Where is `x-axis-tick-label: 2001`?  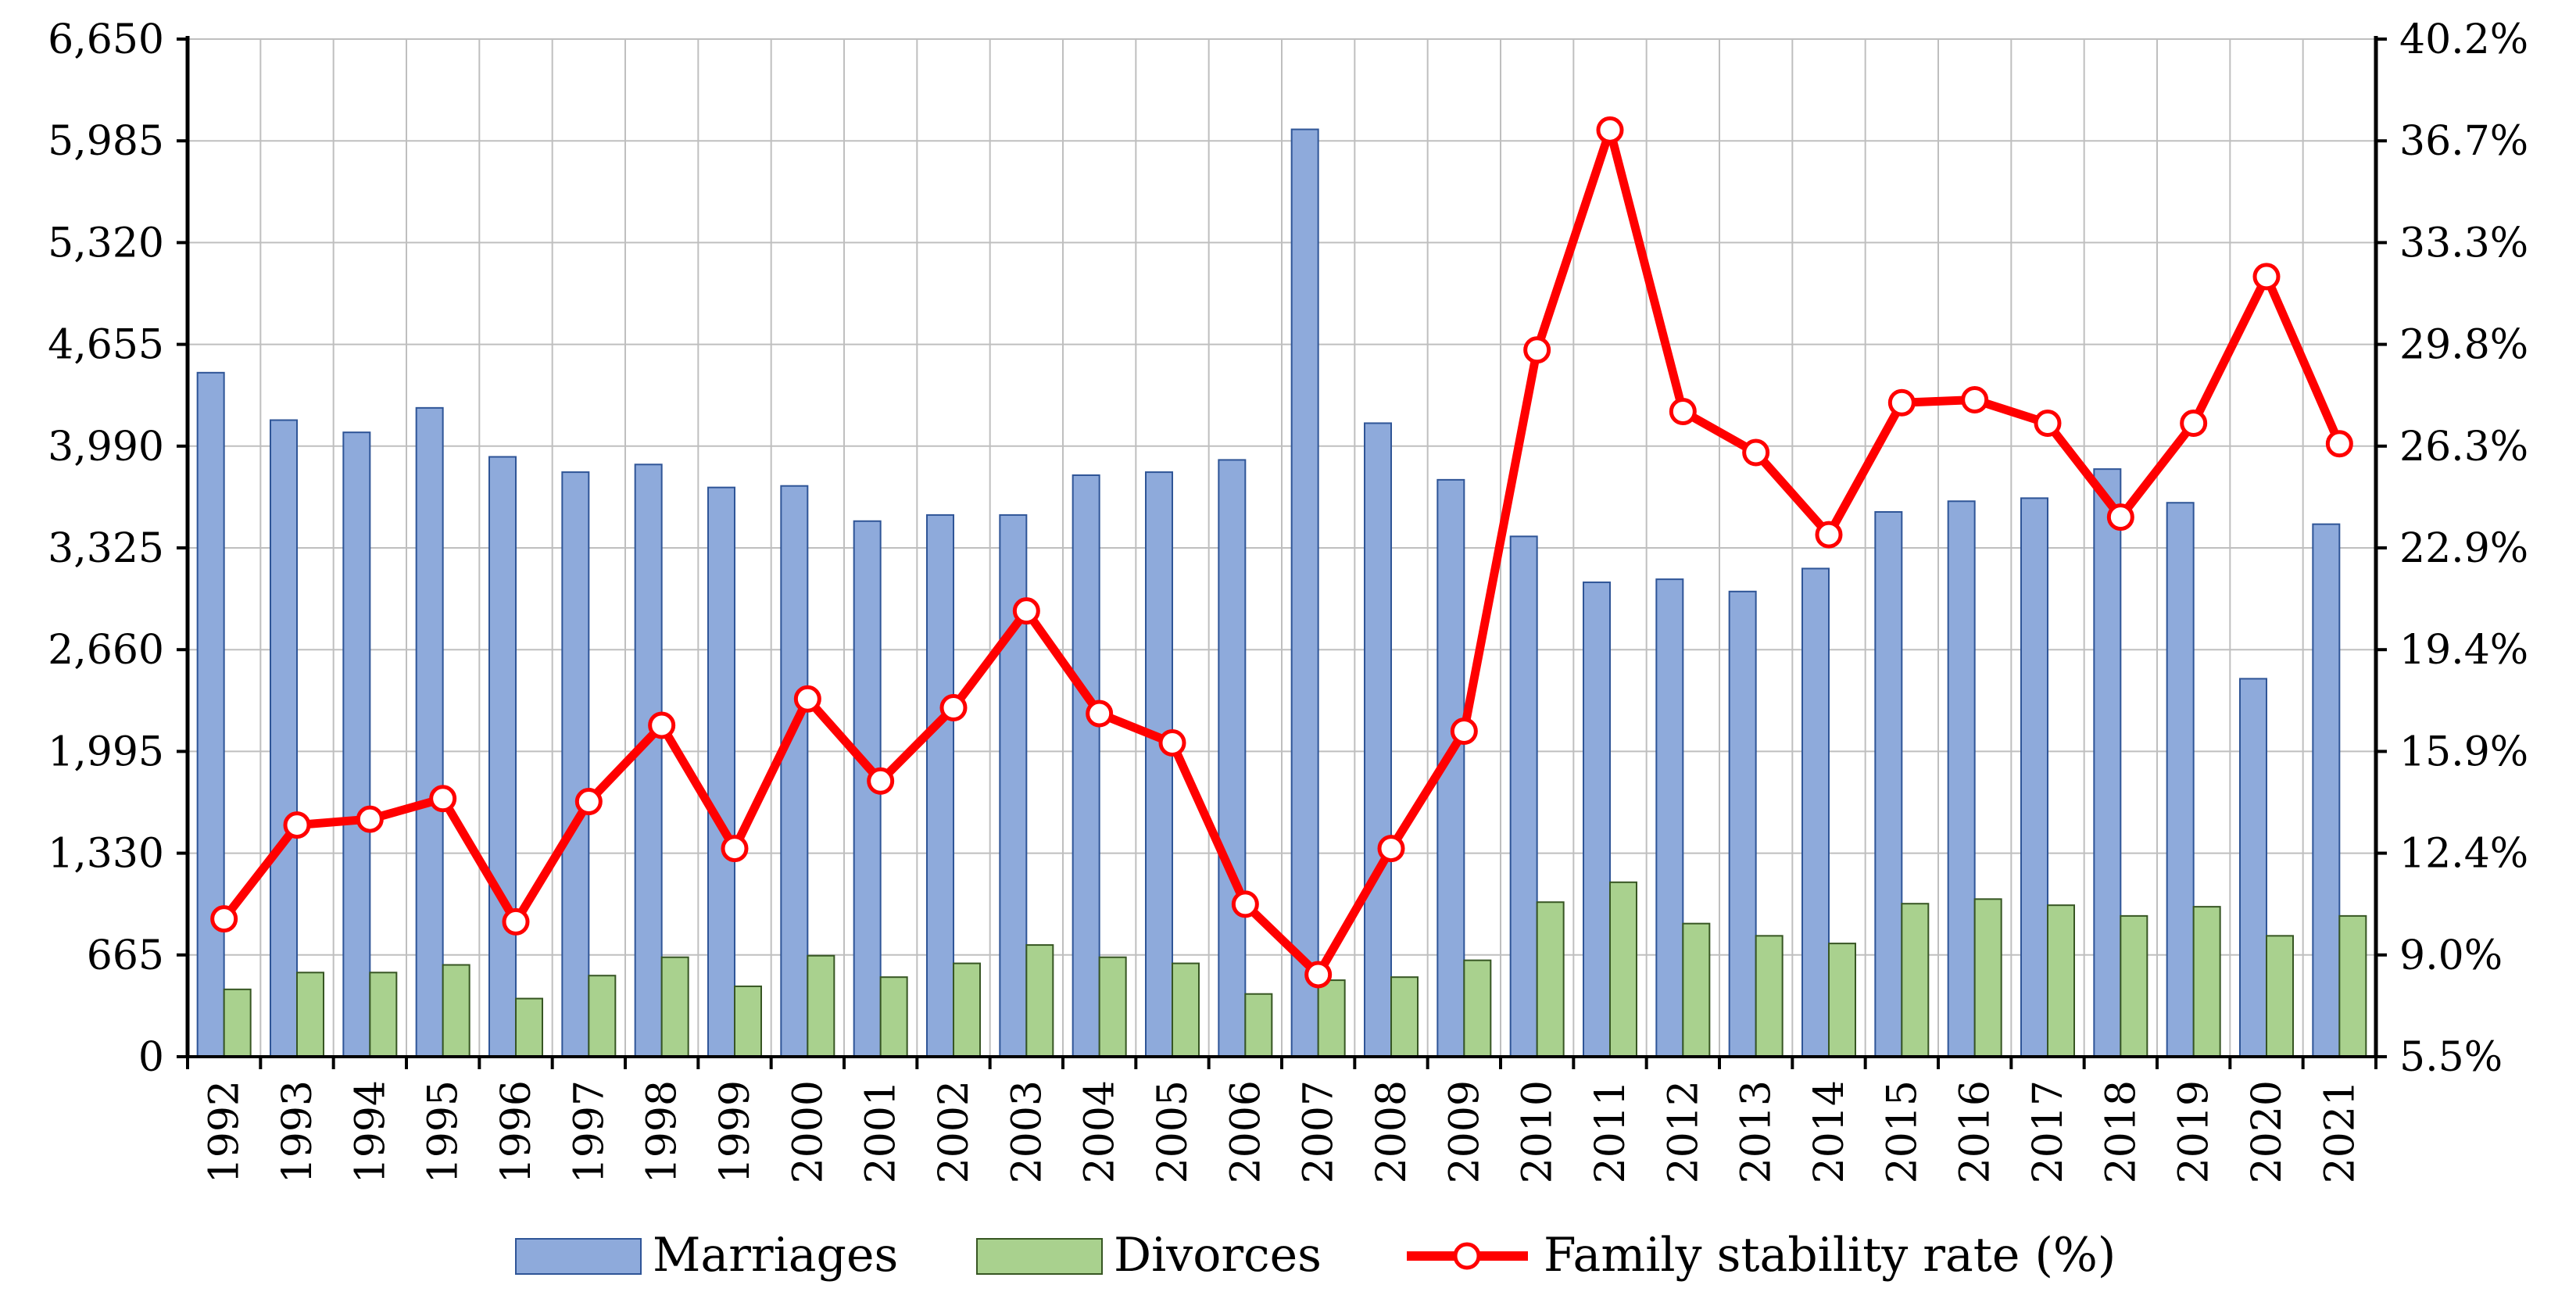
x-axis-tick-label: 2001 is located at coordinates (881, 1131).